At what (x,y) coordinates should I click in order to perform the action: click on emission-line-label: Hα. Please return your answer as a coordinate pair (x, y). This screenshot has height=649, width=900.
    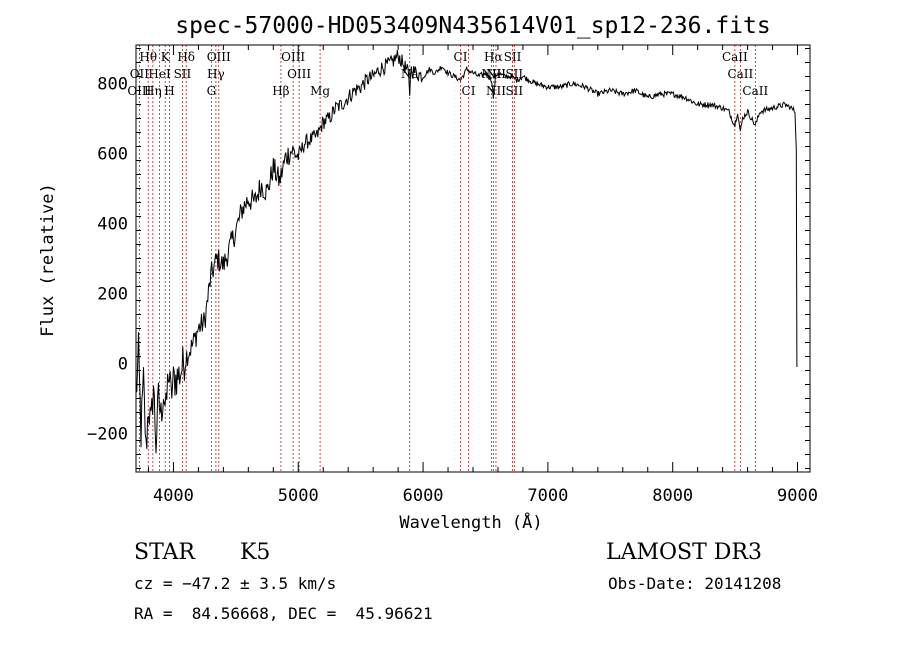
    Looking at the image, I should click on (493, 57).